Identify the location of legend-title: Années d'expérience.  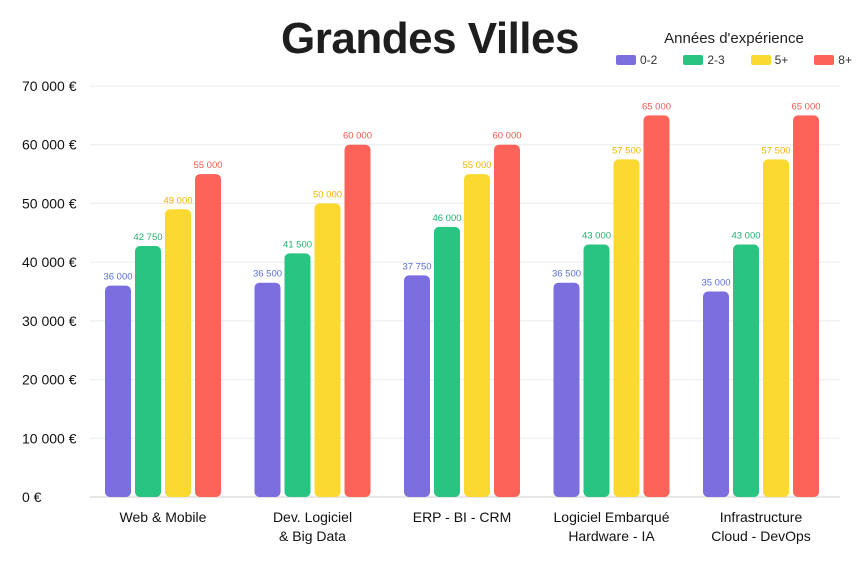
(734, 38).